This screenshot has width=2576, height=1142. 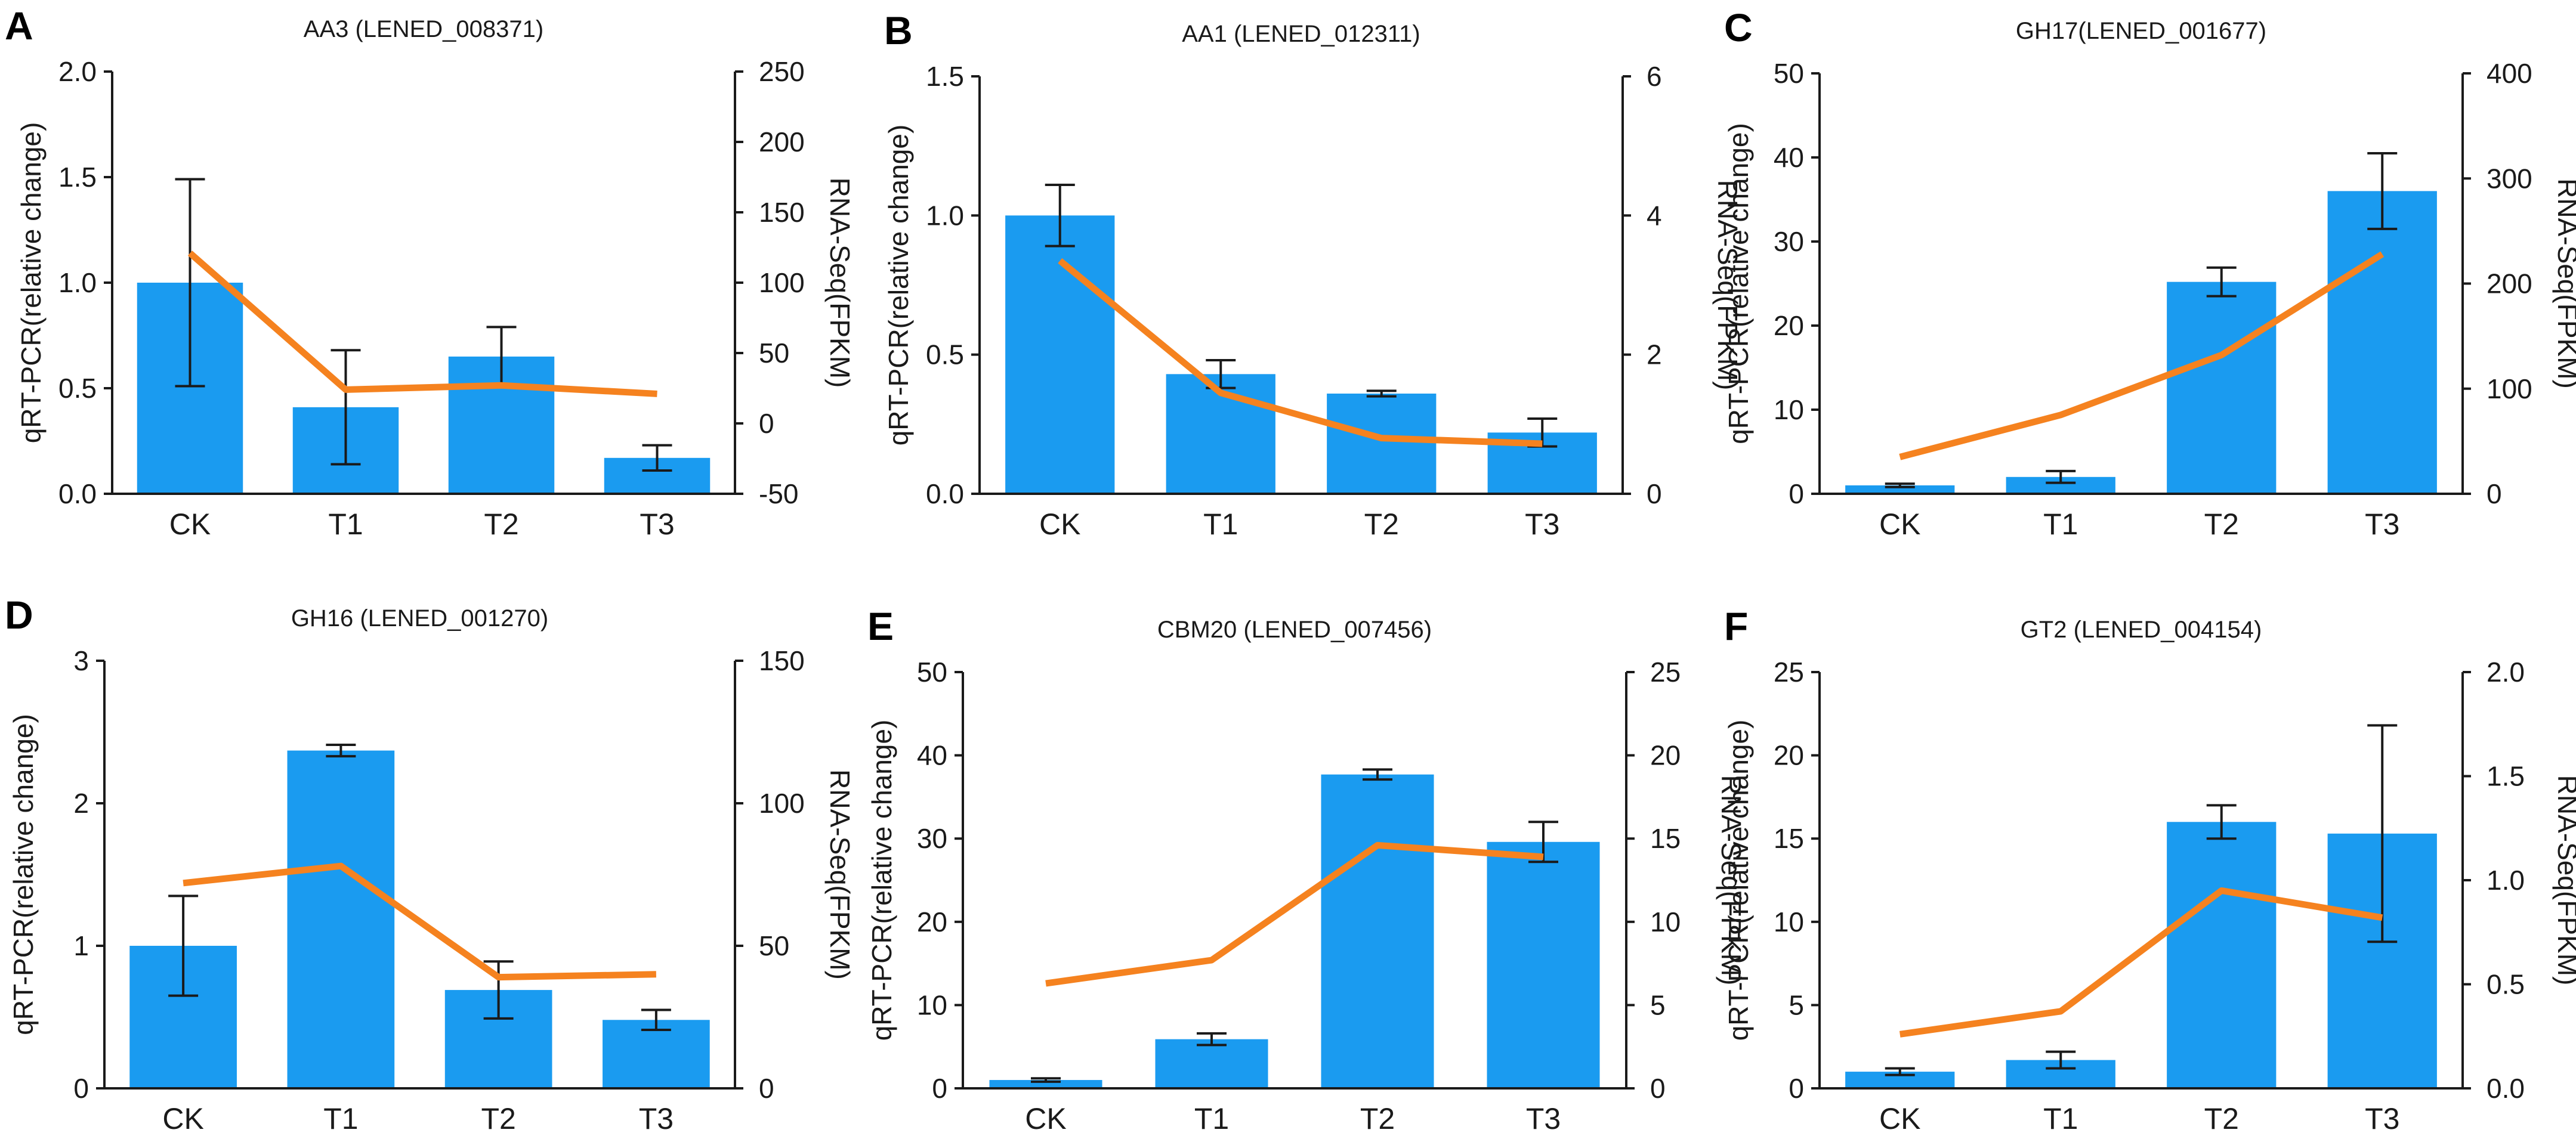 What do you see at coordinates (774, 945) in the screenshot?
I see `right-tick-label: 50` at bounding box center [774, 945].